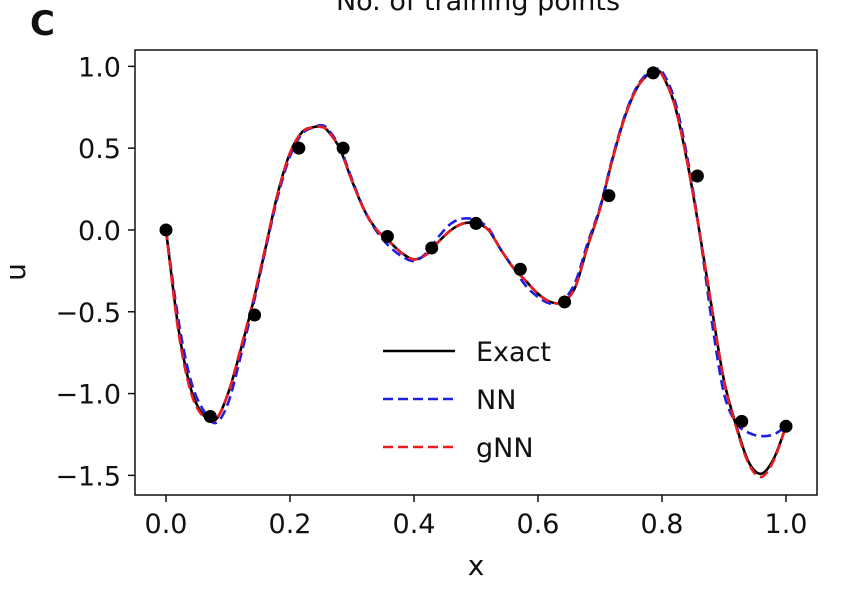  I want to click on legend-label-nn: NN, so click(496, 400).